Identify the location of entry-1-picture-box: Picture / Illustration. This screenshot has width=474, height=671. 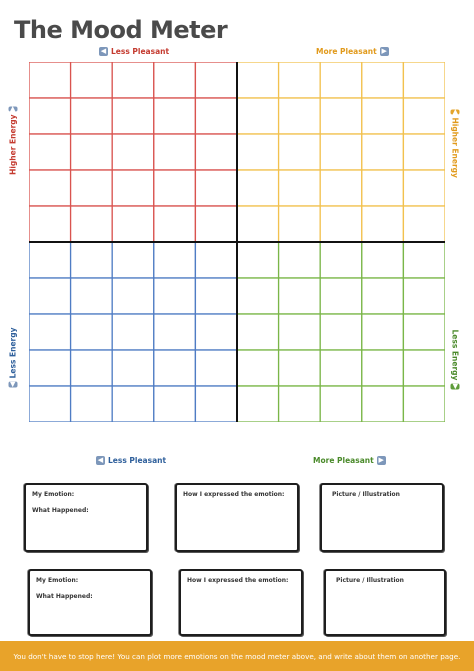
(382, 517).